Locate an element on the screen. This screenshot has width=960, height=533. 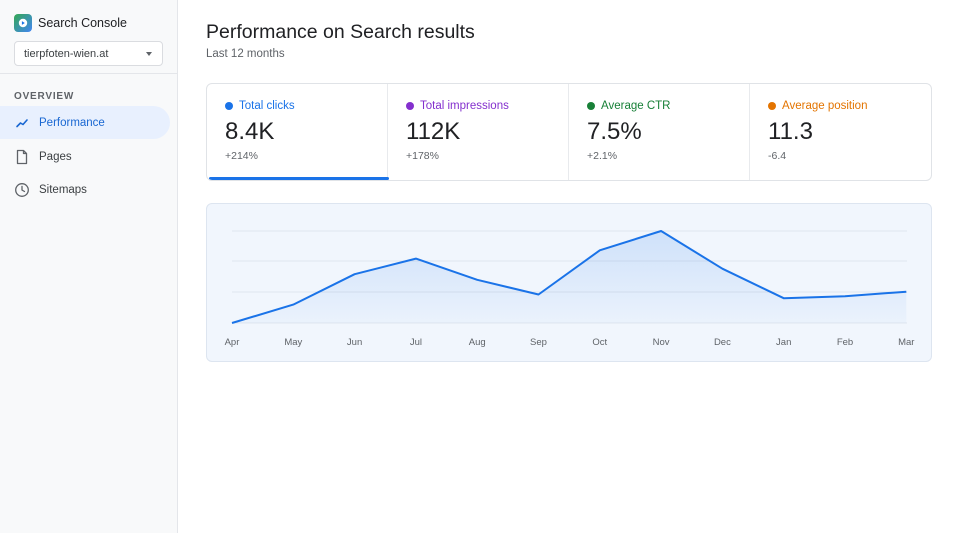
metric-label: Average position is located at coordinates (817, 106).